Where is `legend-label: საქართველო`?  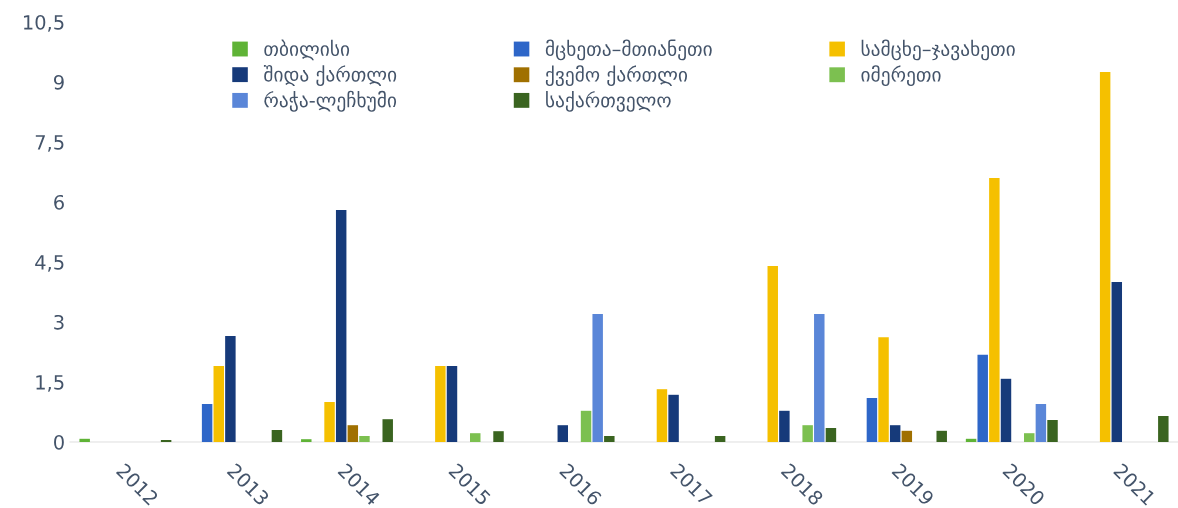
legend-label: საქართველო is located at coordinates (608, 101).